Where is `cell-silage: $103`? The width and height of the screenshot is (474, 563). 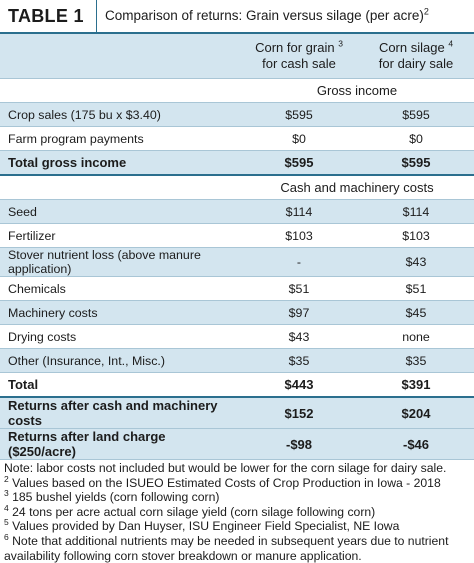 cell-silage: $103 is located at coordinates (416, 235).